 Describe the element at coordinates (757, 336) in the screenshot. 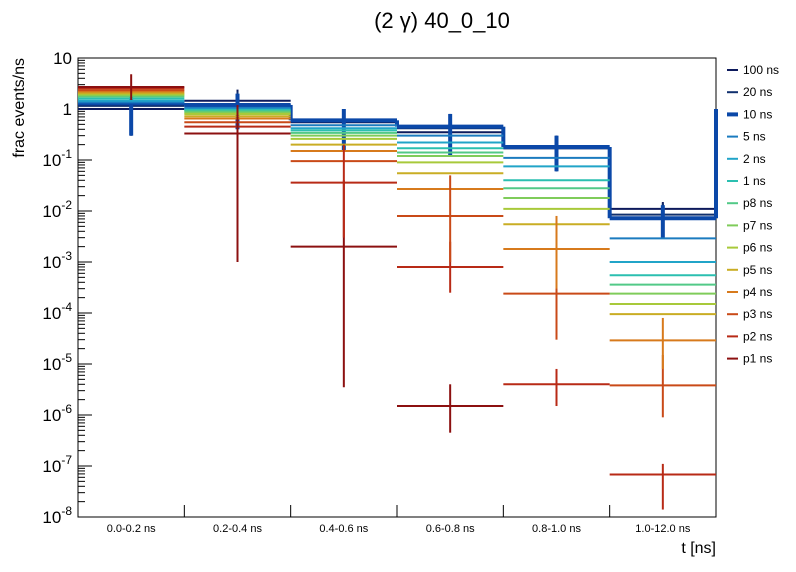

I see `legend-label: p2 ns` at that location.